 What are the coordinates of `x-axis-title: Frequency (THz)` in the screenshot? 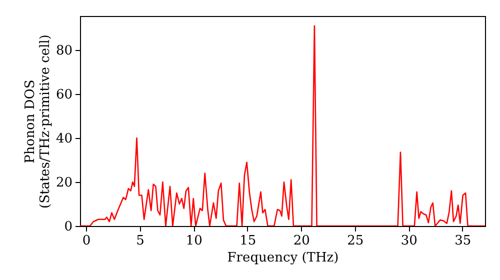 It's located at (283, 258).